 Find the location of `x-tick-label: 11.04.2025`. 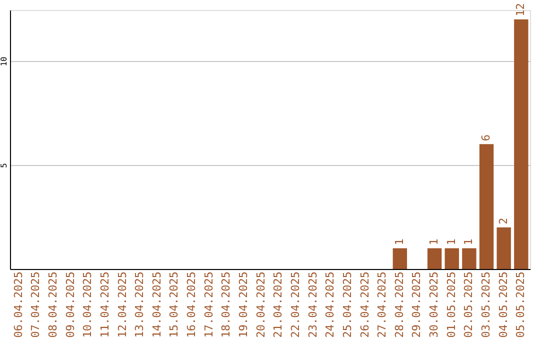

x-tick-label: 11.04.2025 is located at coordinates (105, 305).